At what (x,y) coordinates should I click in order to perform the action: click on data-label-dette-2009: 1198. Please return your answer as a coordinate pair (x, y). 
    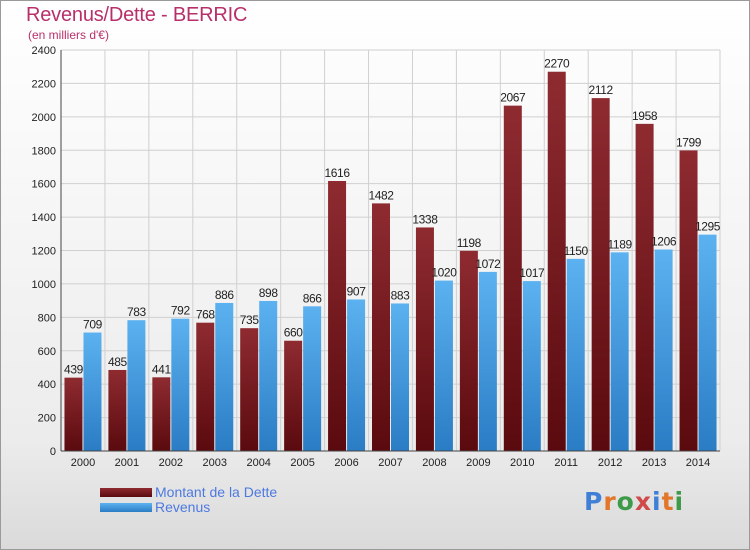
    Looking at the image, I should click on (469, 243).